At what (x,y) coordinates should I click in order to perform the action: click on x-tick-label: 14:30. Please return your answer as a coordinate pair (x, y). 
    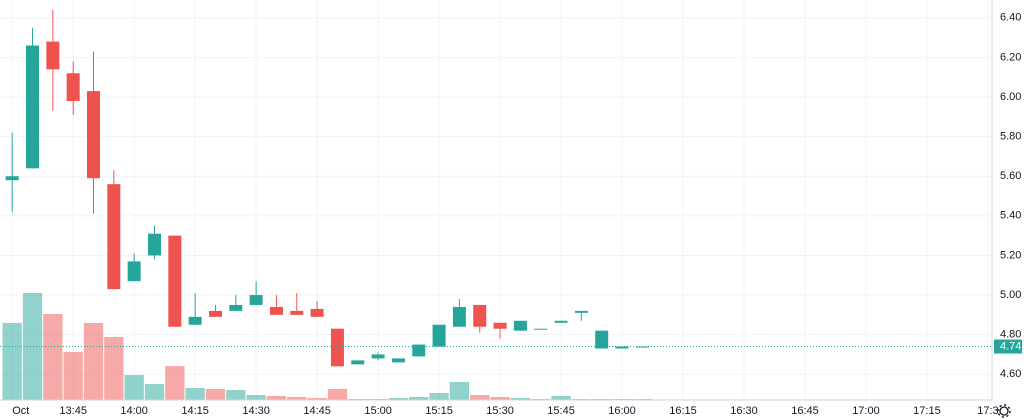
    Looking at the image, I should click on (256, 411).